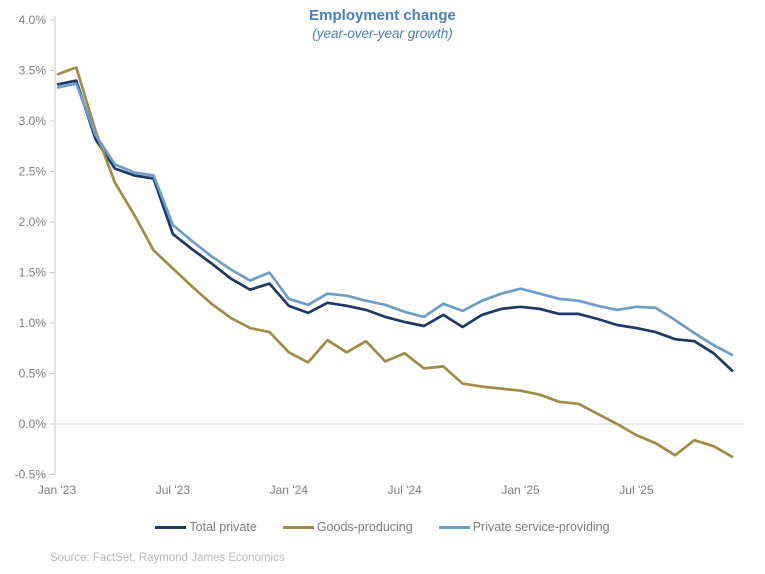  What do you see at coordinates (223, 527) in the screenshot?
I see `legend-label: Total private` at bounding box center [223, 527].